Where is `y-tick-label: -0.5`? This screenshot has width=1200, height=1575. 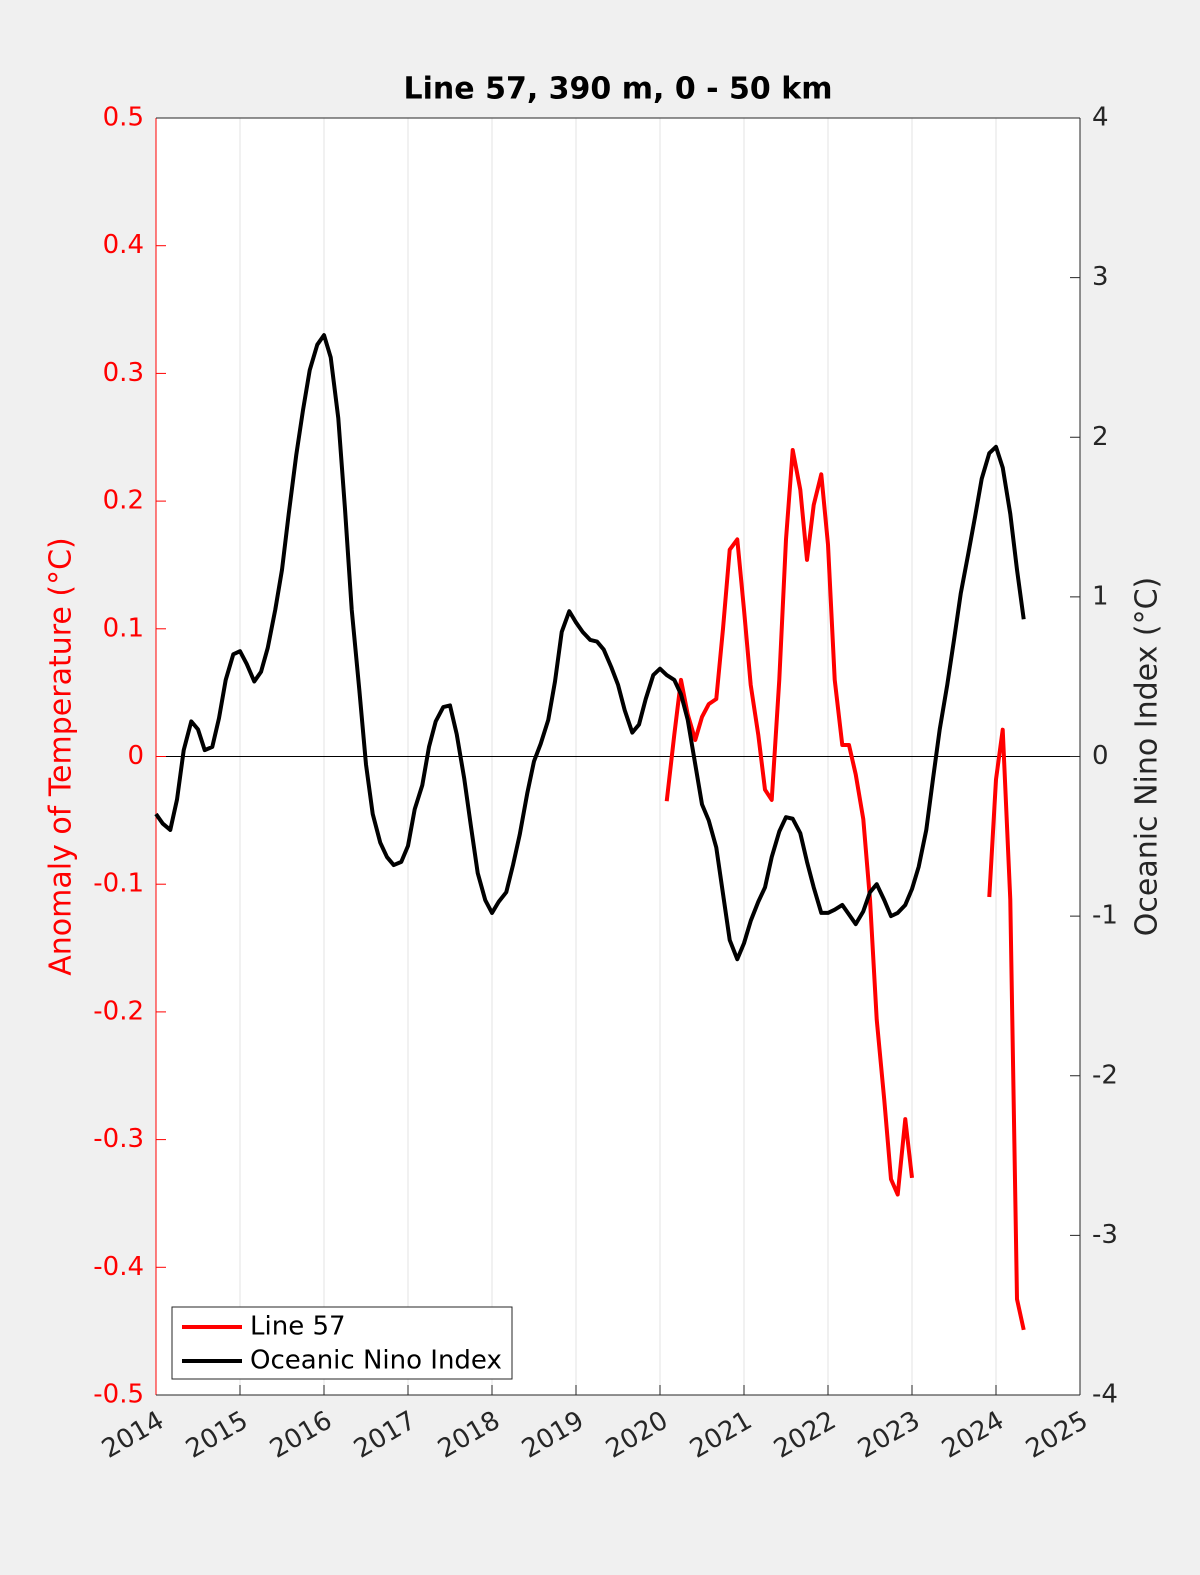
y-tick-label: -0.5 is located at coordinates (118, 1395).